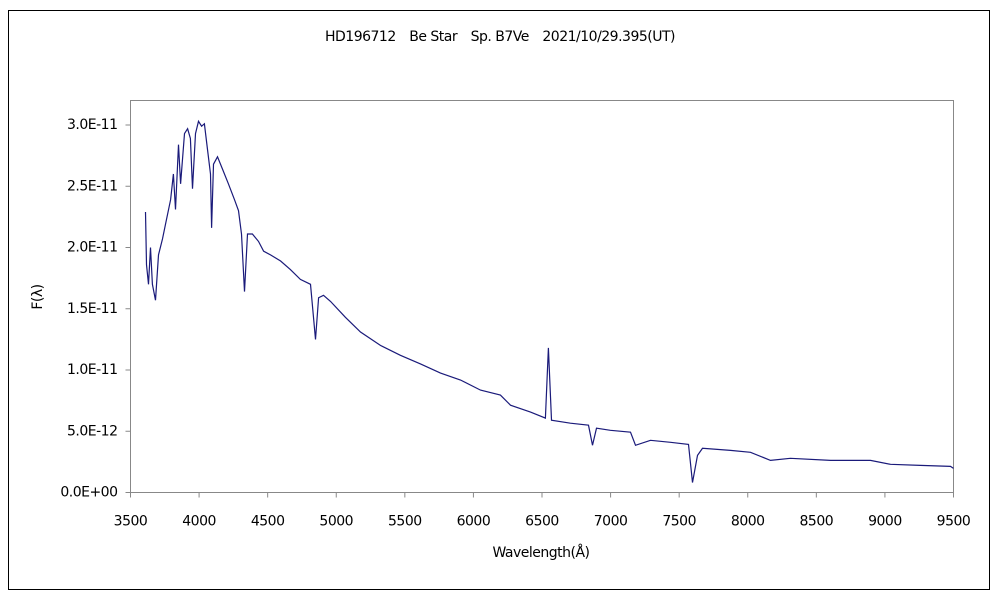 This screenshot has height=604, width=1000. I want to click on x-tick-label: 5500, so click(405, 522).